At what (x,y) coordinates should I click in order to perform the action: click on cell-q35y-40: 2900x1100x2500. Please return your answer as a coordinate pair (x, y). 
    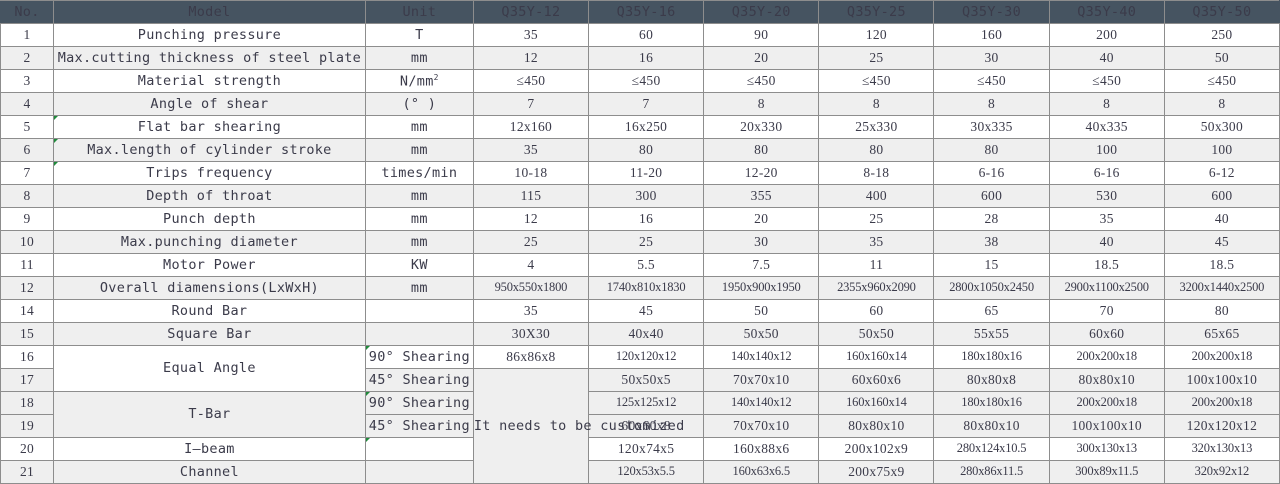
    Looking at the image, I should click on (1106, 288).